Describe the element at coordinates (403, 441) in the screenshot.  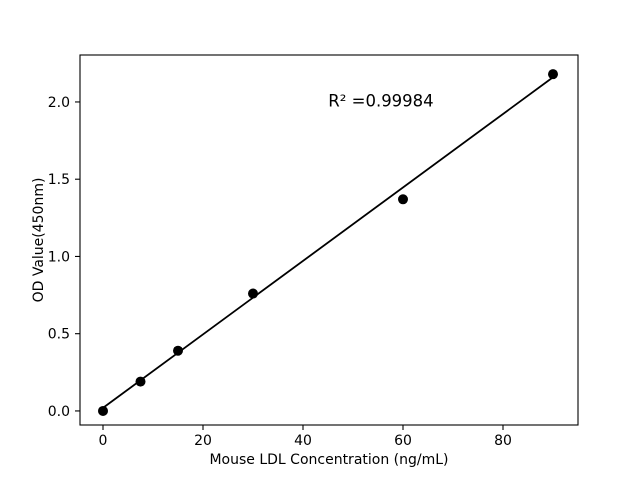
I see `x-tick-label: 60` at that location.